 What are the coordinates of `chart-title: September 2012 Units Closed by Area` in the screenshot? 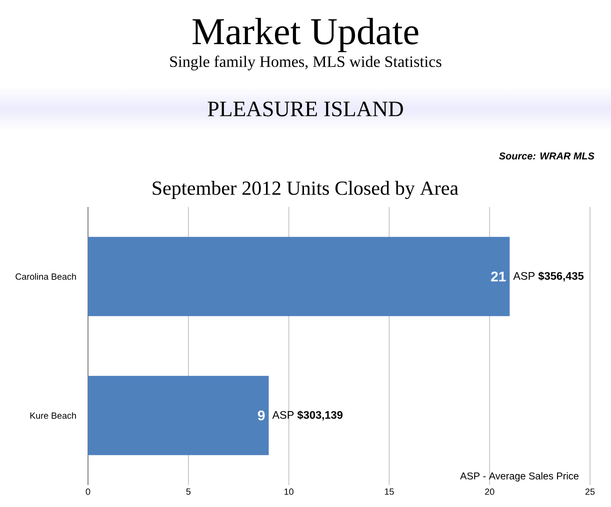 It's located at (305, 190).